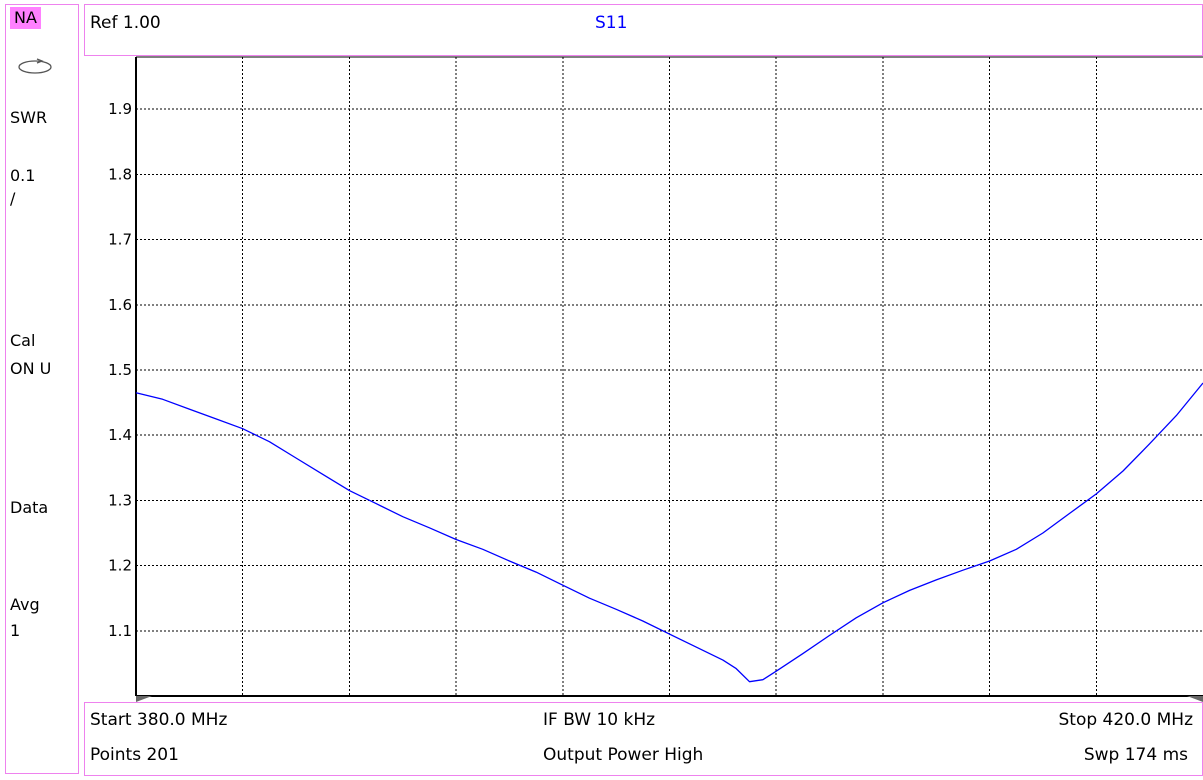 Image resolution: width=1203 pixels, height=780 pixels. Describe the element at coordinates (120, 370) in the screenshot. I see `y-tick-label: 1.5` at that location.